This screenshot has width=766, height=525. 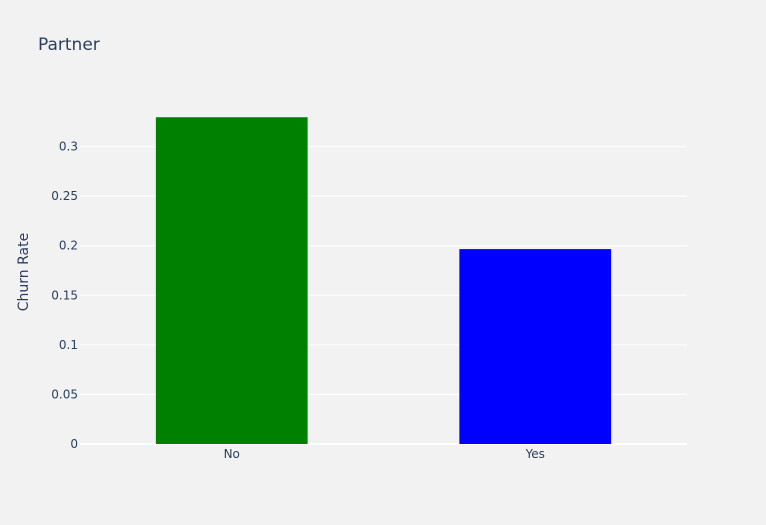 I want to click on y-axis-ticks: 0 0.05 0.1 0.15 0.2 0.25 0.3, so click(x=64, y=295).